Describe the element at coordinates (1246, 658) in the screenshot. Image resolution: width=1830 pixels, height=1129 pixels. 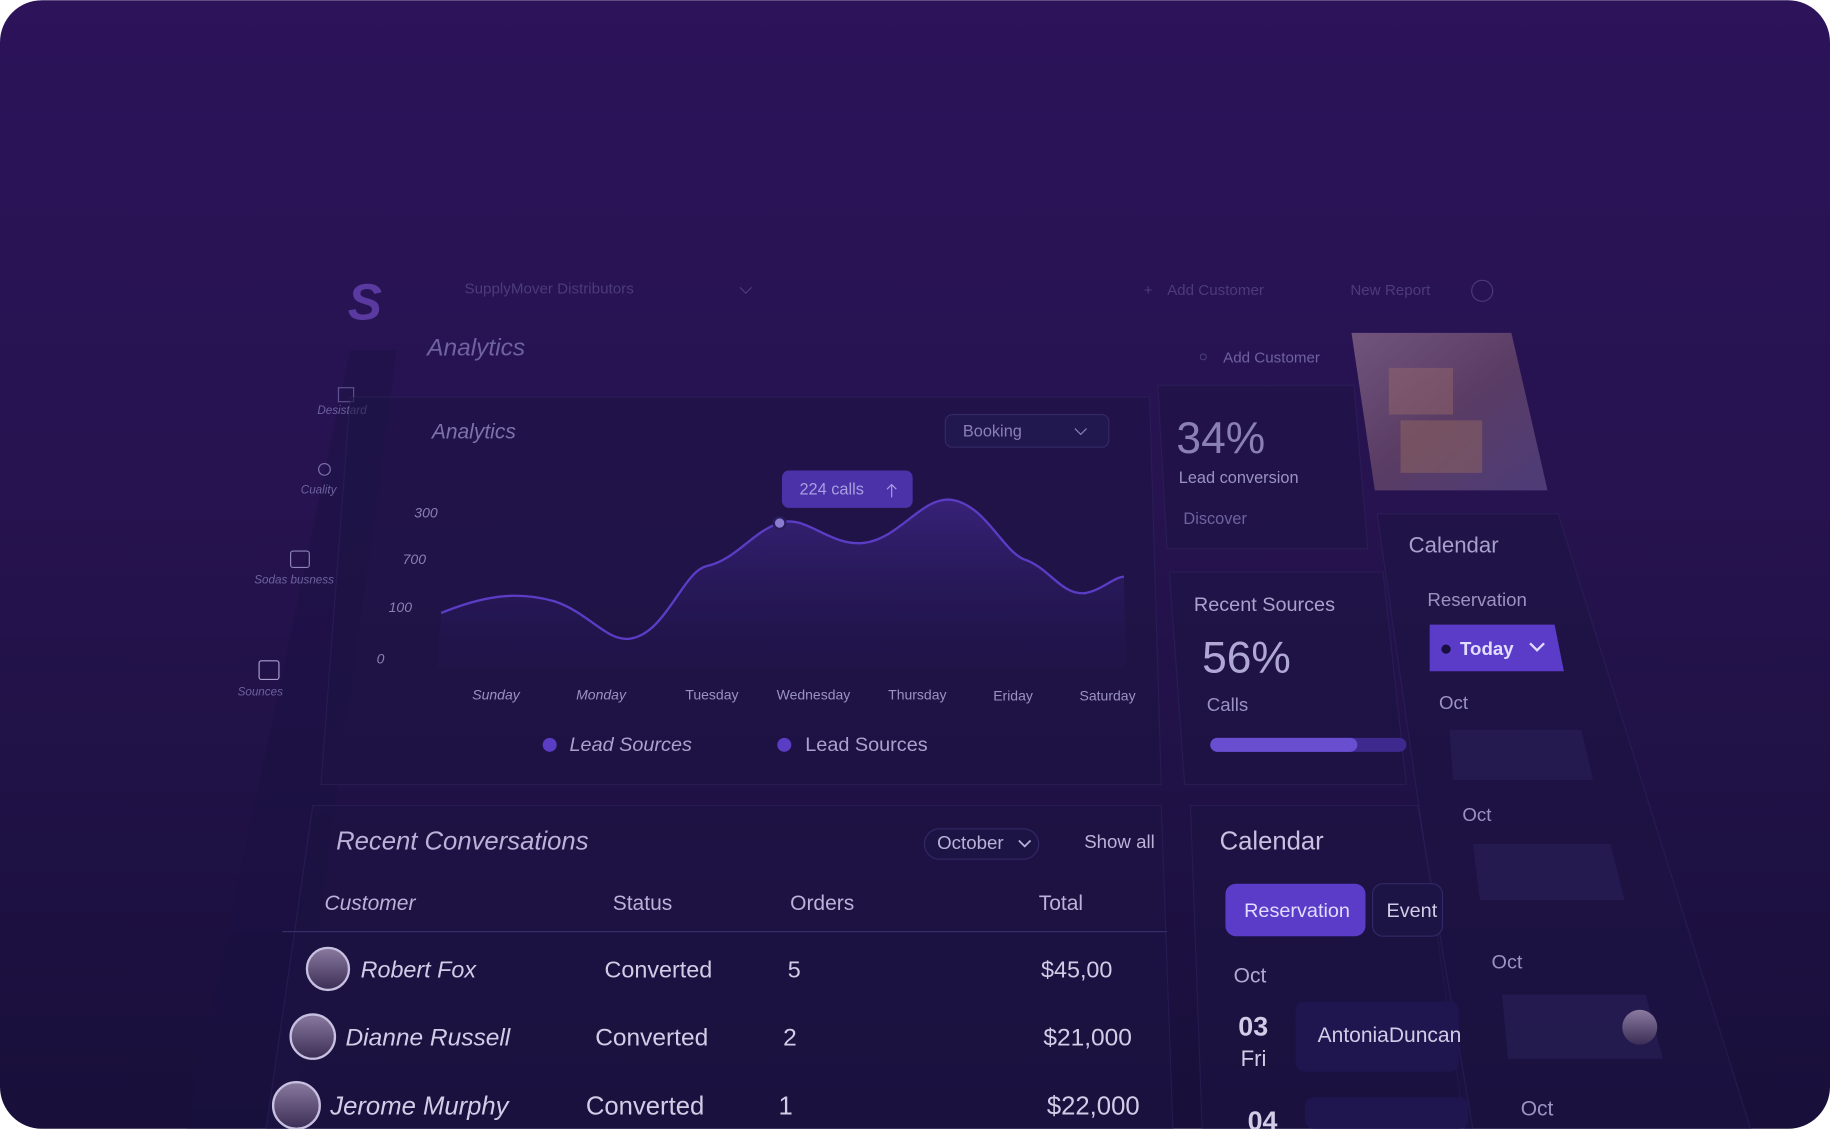
I see `stat-value: 56%` at that location.